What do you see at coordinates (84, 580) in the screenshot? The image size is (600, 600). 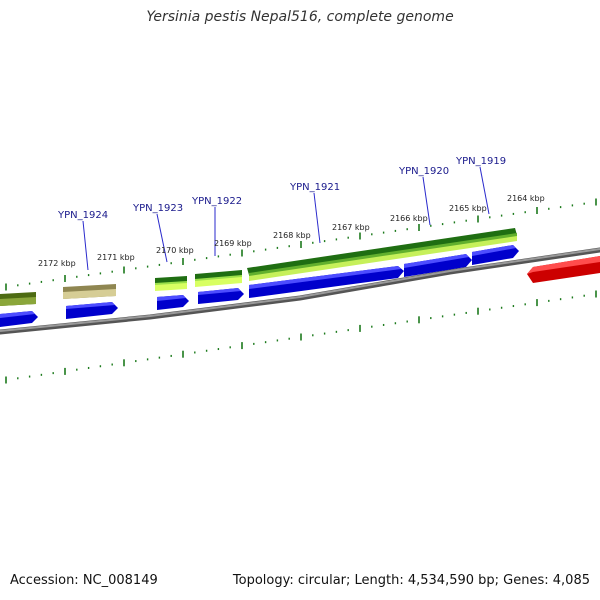 I see `accession-label: Accession: NC_008149` at bounding box center [84, 580].